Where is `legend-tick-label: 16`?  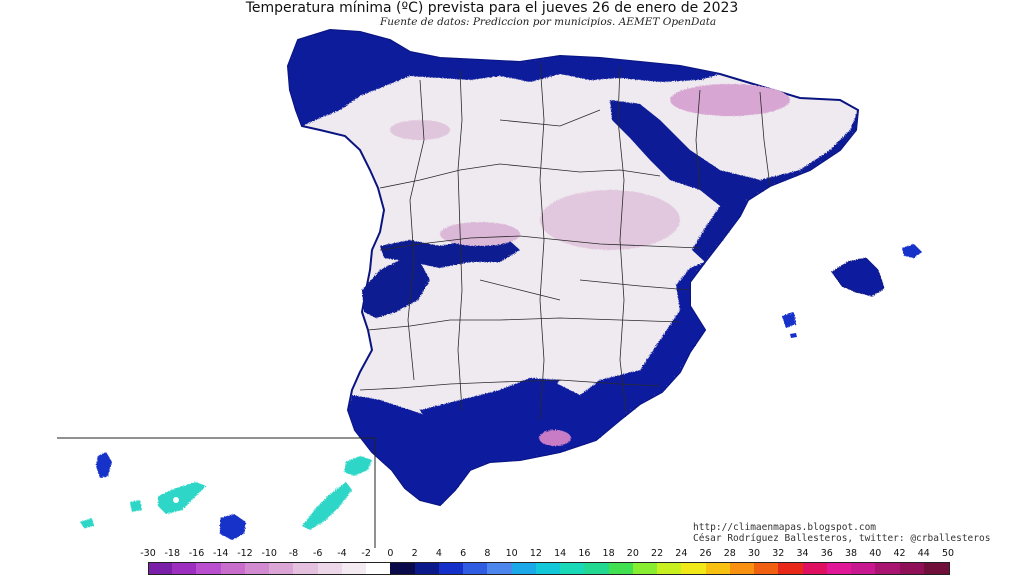 legend-tick-label: 16 is located at coordinates (584, 553).